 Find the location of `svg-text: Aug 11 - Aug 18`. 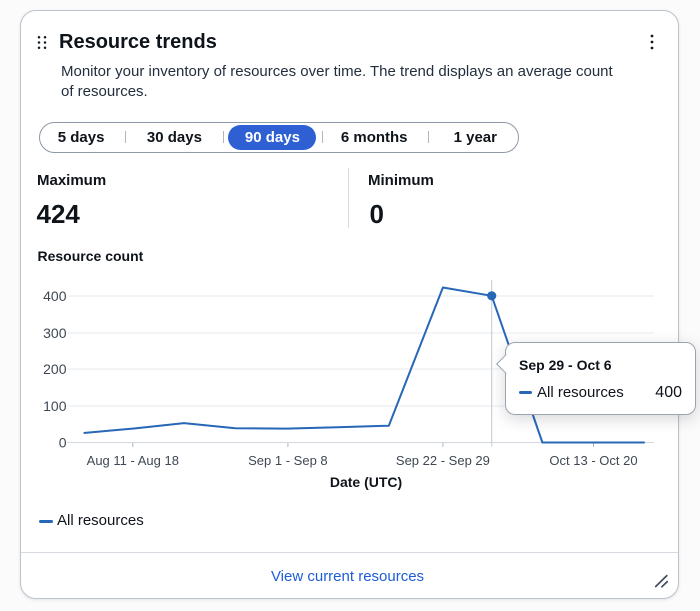

svg-text: Aug 11 - Aug 18 is located at coordinates (133, 460).